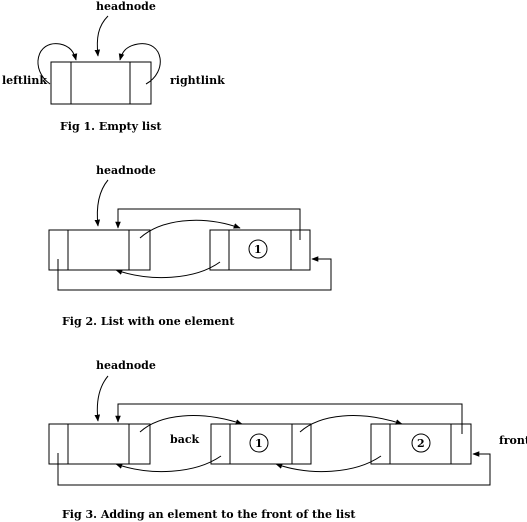  Describe the element at coordinates (57, 64) in the screenshot. I see `fig1-leftlink-arrow` at that location.